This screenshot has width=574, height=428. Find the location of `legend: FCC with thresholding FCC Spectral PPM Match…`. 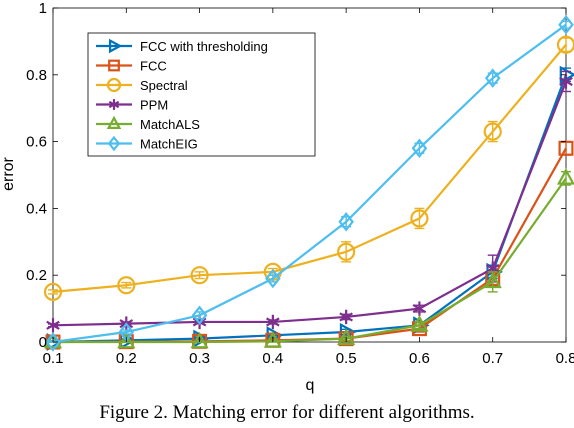

legend: FCC with thresholding FCC Spectral PPM Match… is located at coordinates (201, 94).